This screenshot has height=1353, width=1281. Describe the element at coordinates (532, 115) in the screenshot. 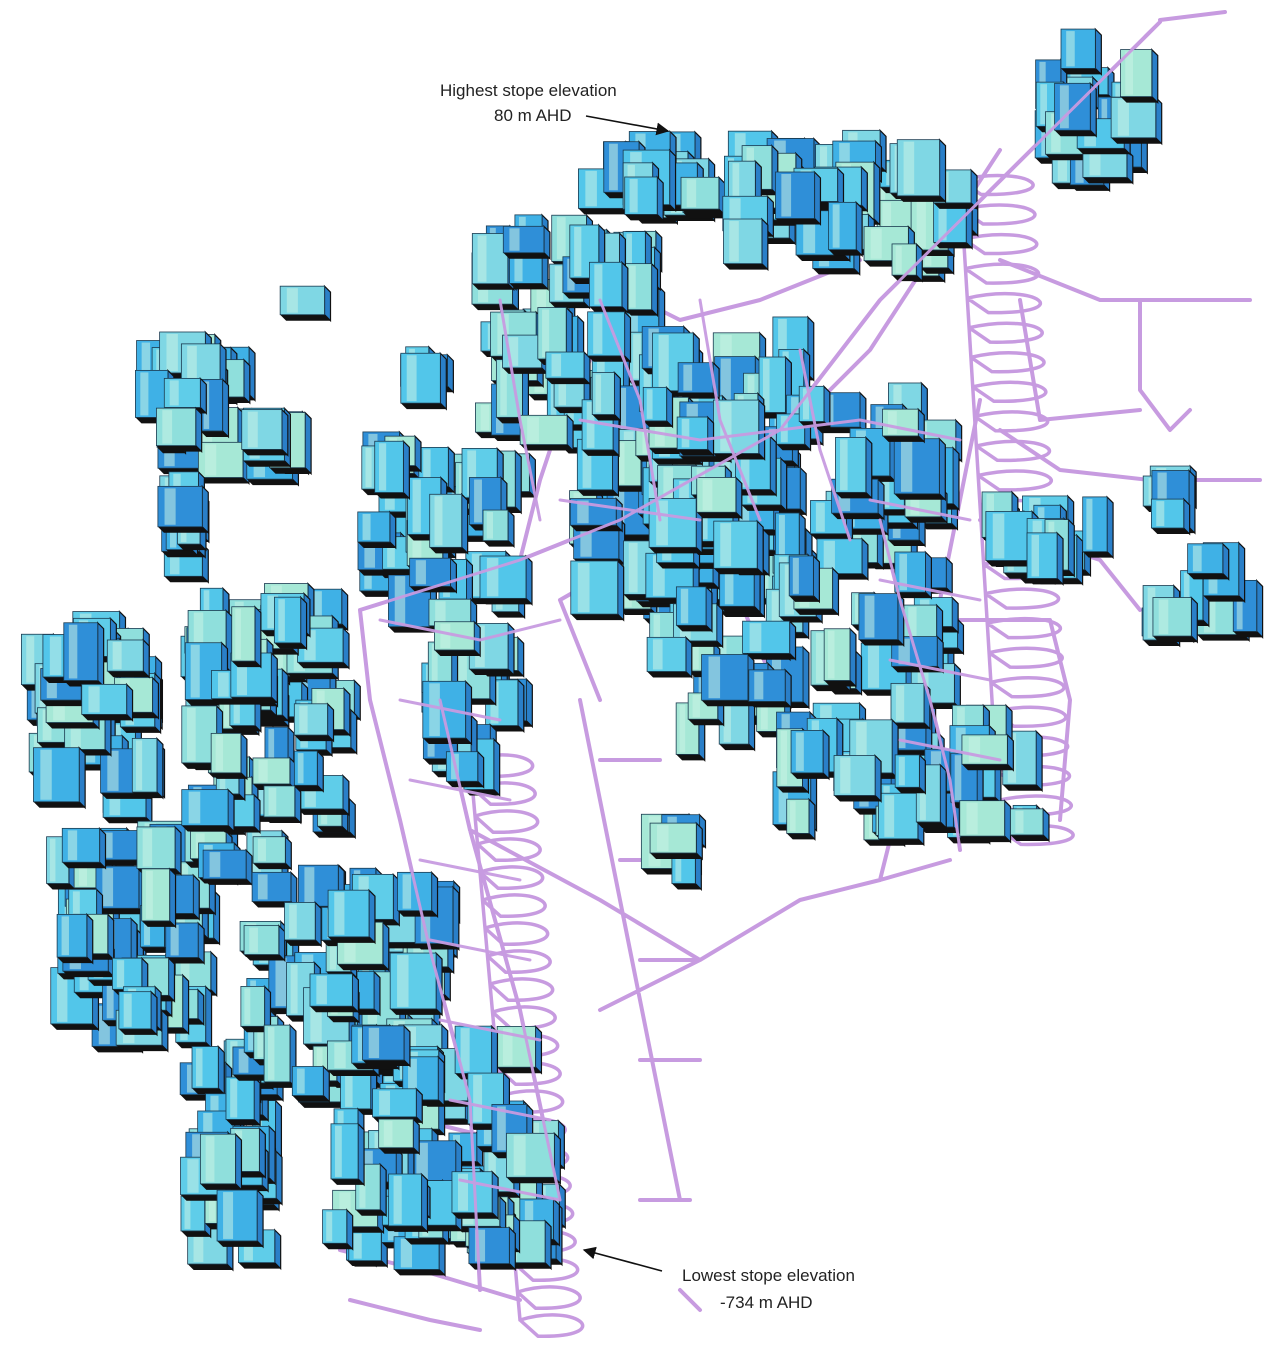

I see `highest-stope-value: 80 m AHD` at that location.